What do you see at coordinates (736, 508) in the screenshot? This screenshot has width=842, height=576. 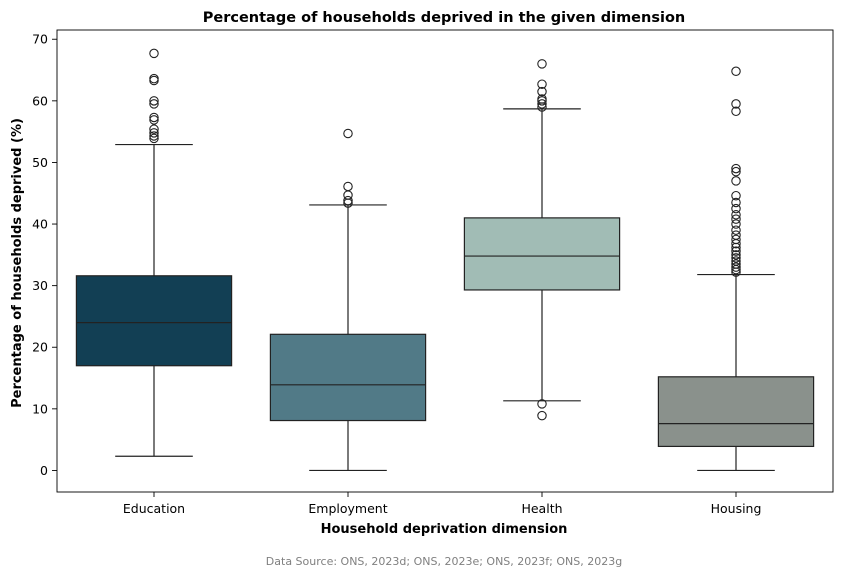 I see `x-tick-label: Housing` at bounding box center [736, 508].